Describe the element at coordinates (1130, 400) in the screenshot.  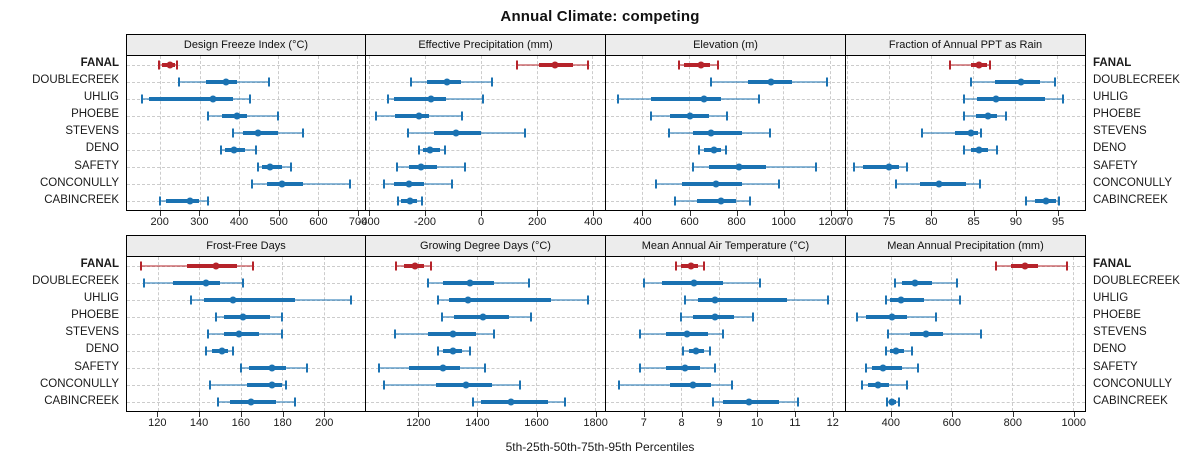
I see `site-label: CABINCREEK` at that location.